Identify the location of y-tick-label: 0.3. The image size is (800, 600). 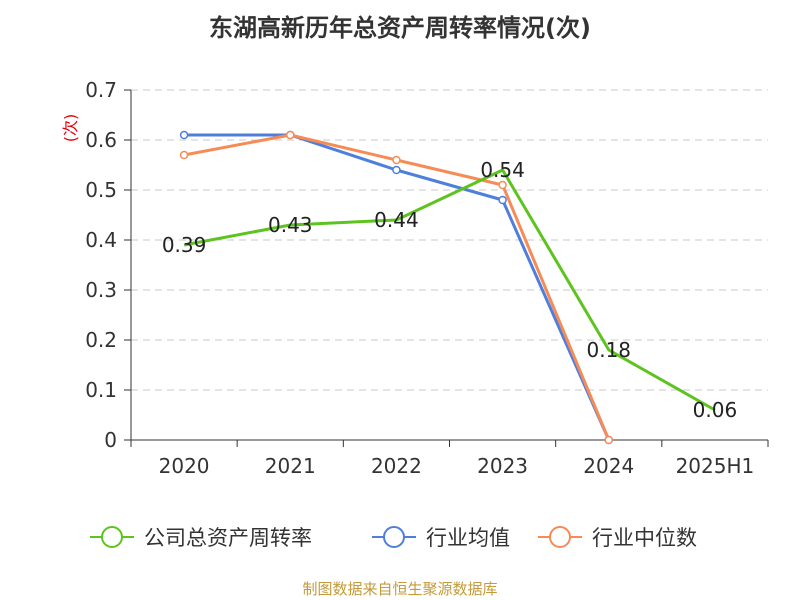
(101, 290).